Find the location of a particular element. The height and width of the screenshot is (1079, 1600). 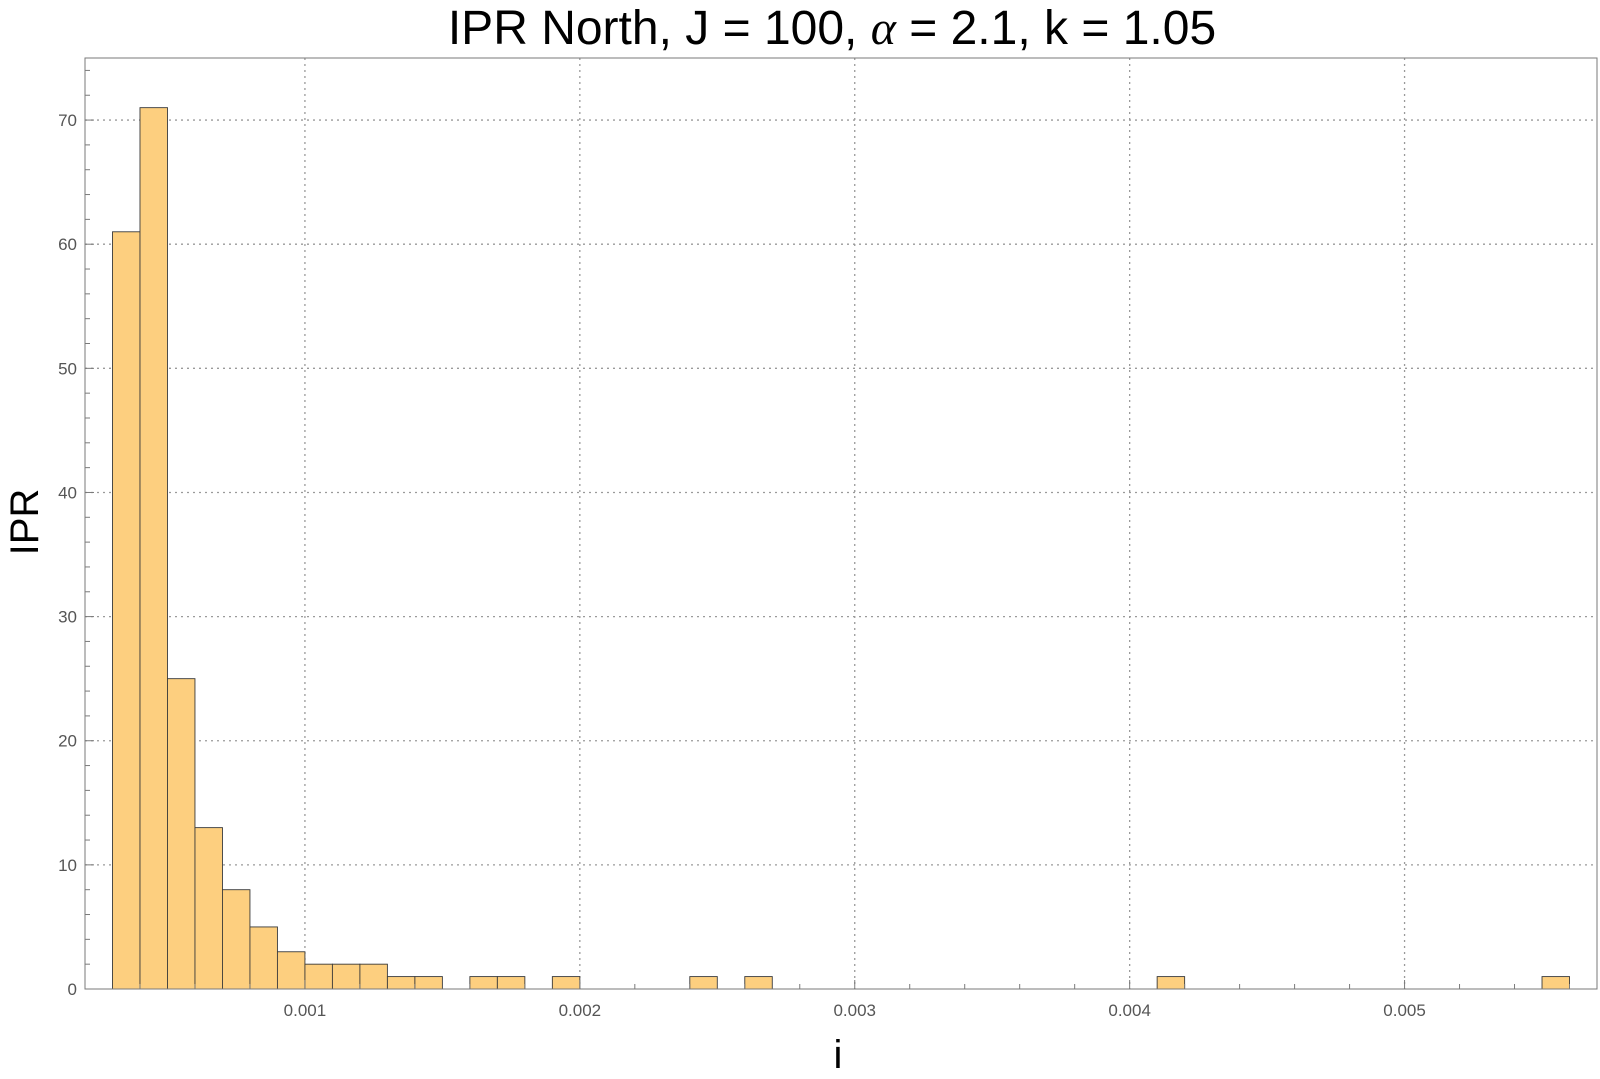

y-axis-label: IPR is located at coordinates (25, 522).